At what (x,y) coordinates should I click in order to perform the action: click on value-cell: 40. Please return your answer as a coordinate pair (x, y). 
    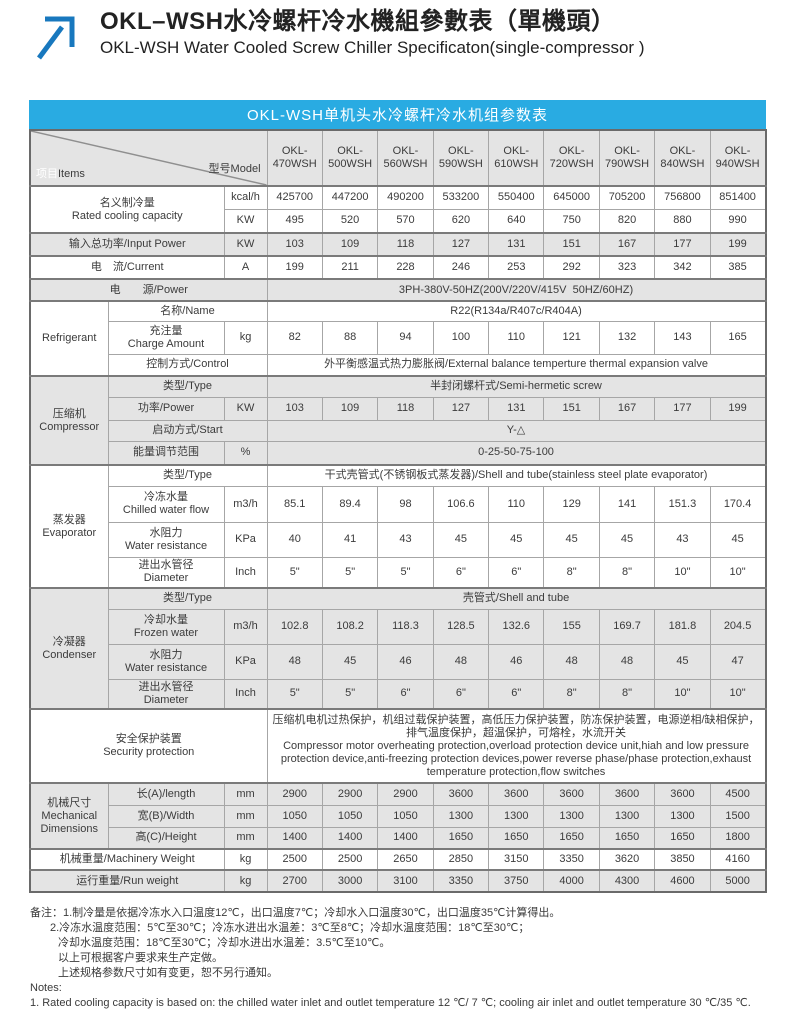
    Looking at the image, I should click on (294, 539).